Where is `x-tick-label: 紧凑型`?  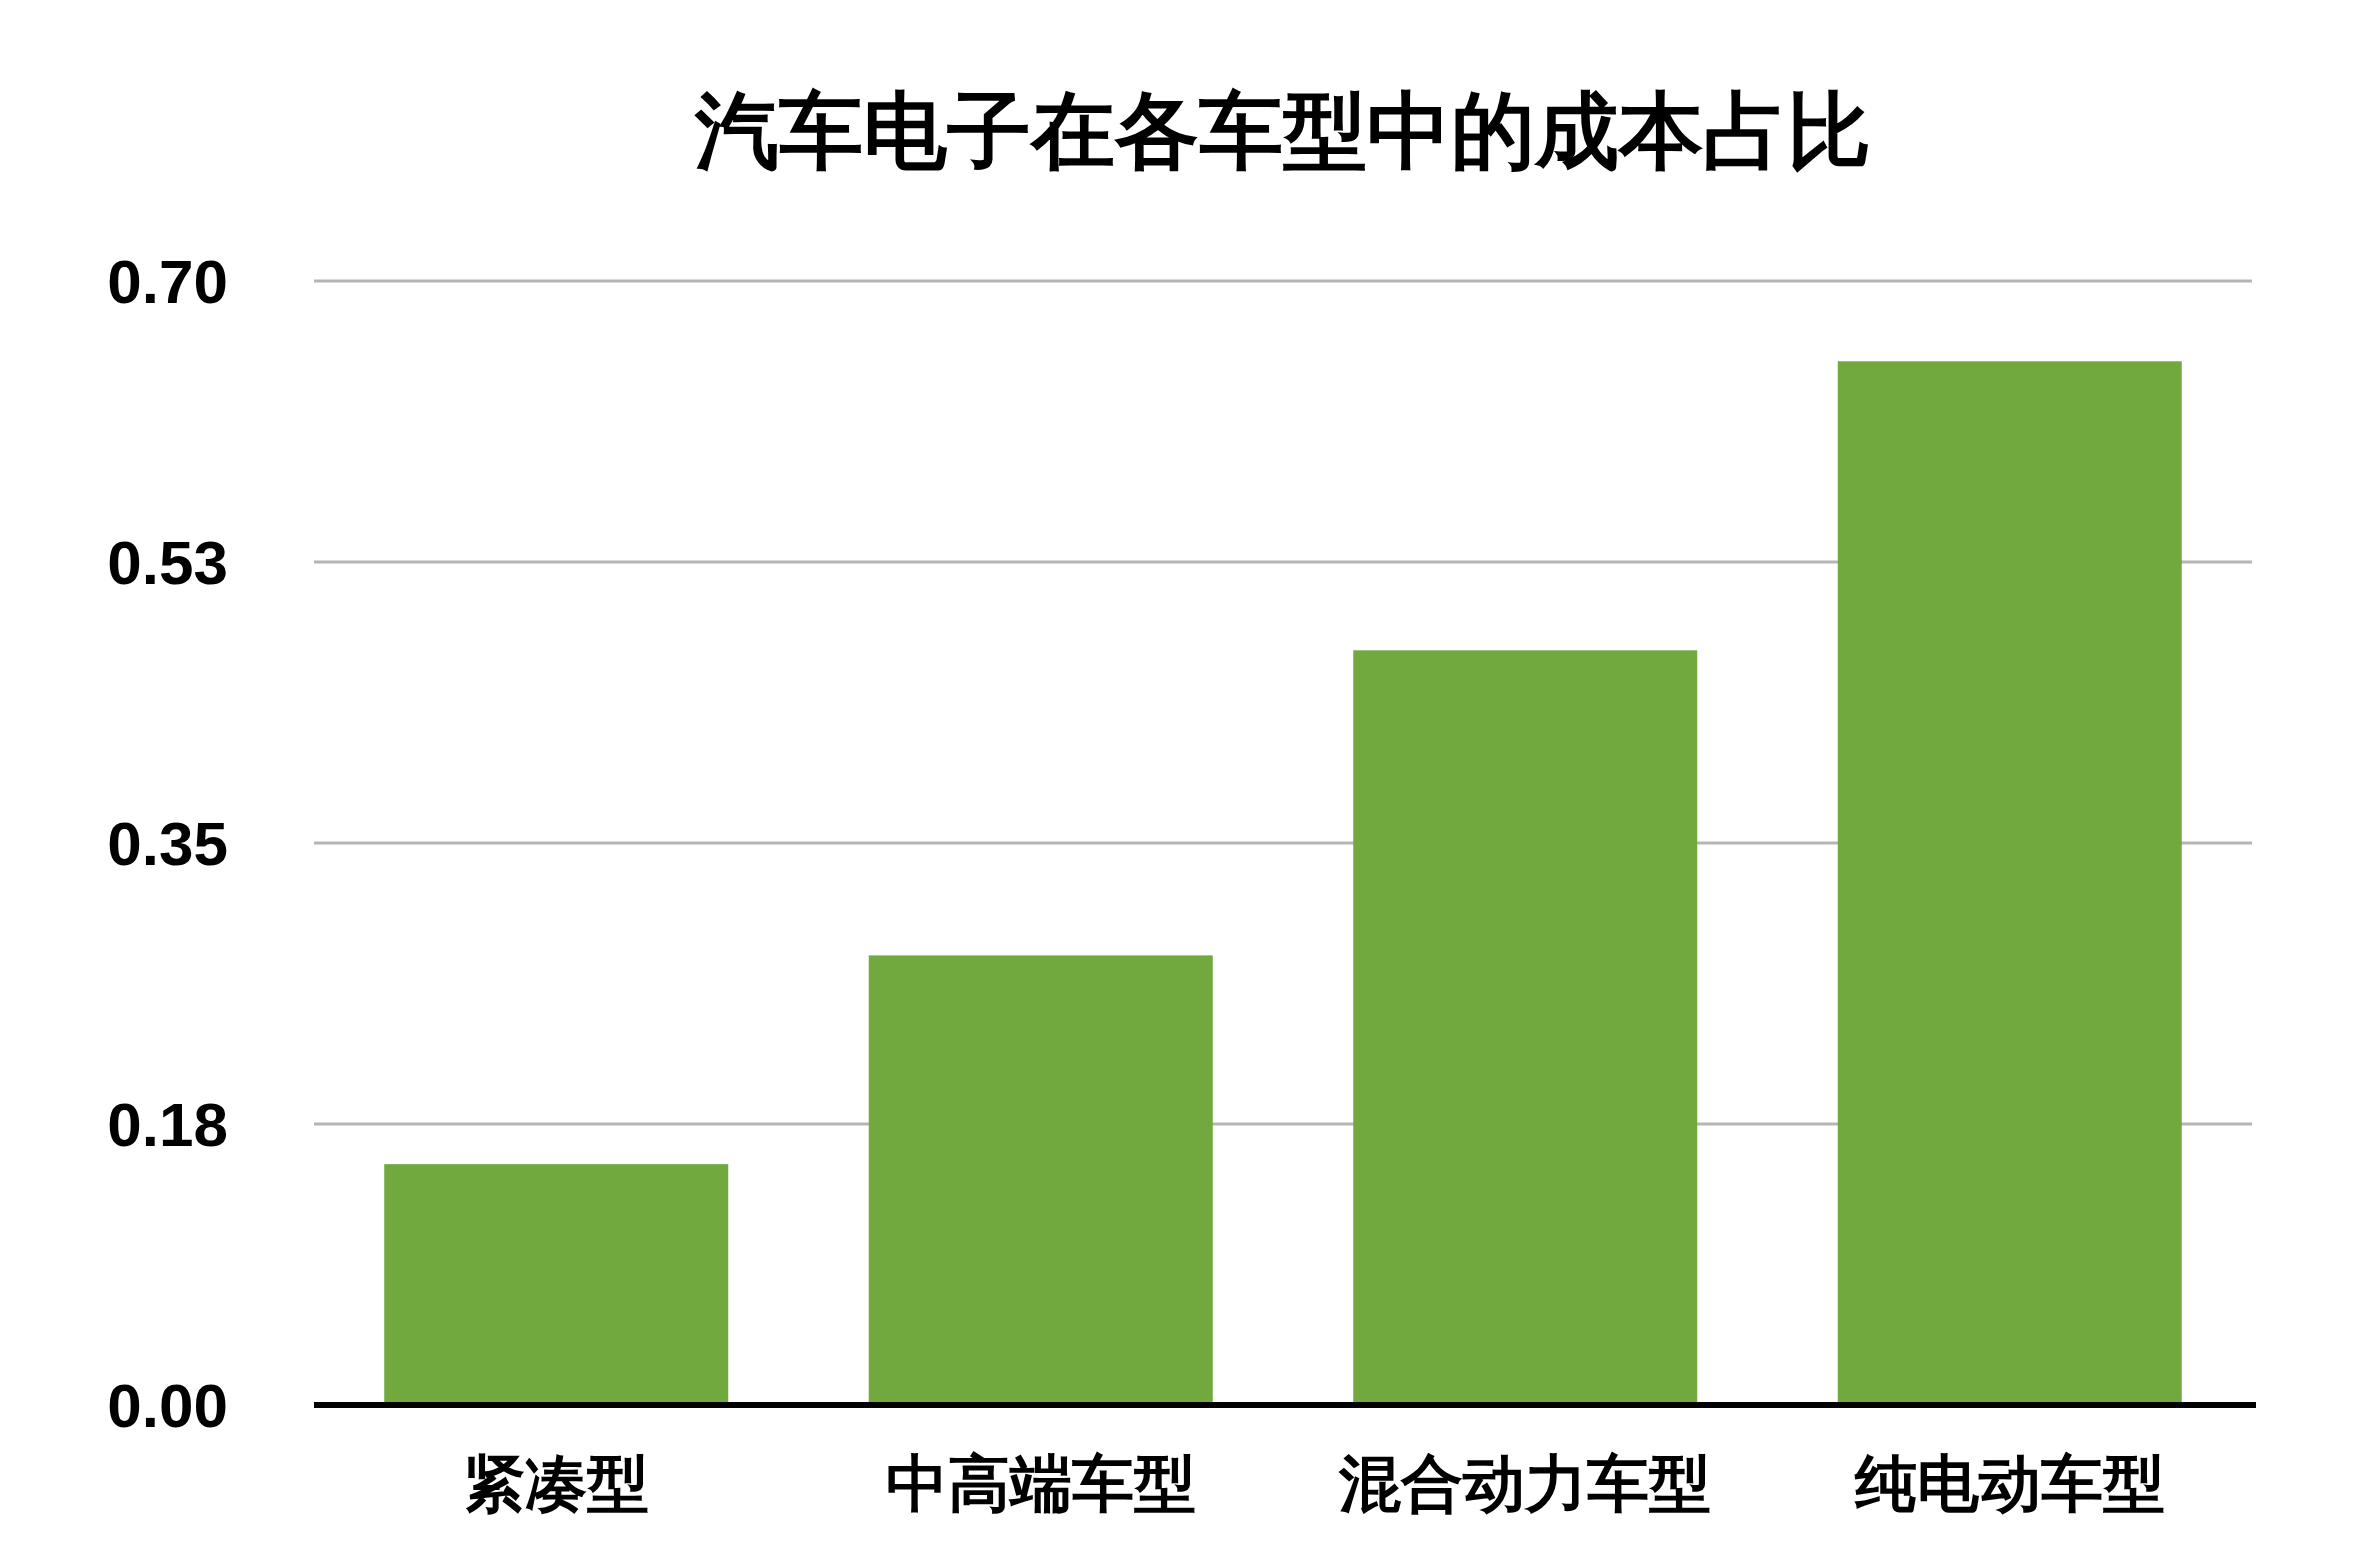 x-tick-label: 紧凑型 is located at coordinates (556, 1483).